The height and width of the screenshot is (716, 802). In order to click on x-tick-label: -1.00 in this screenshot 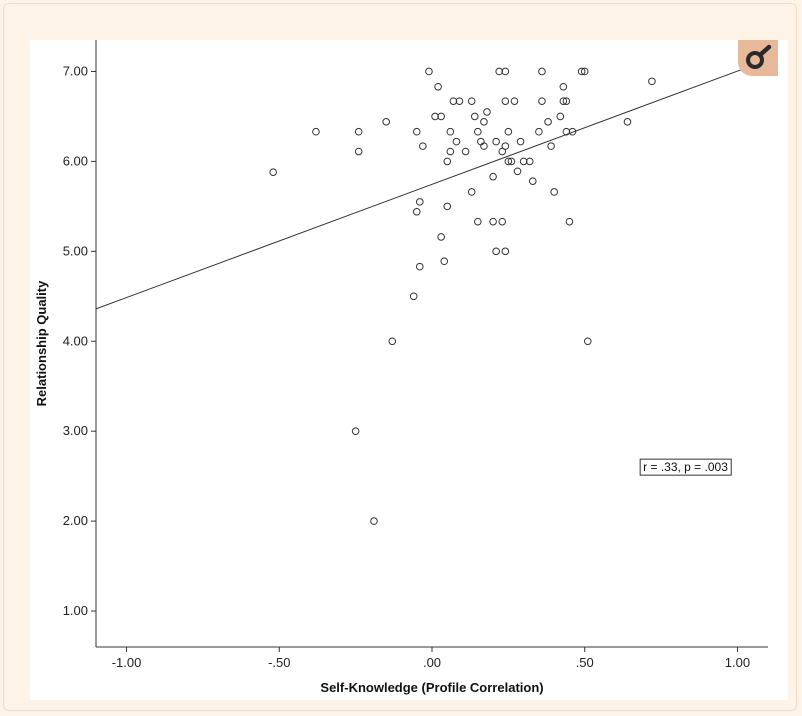, I will do `click(127, 662)`.